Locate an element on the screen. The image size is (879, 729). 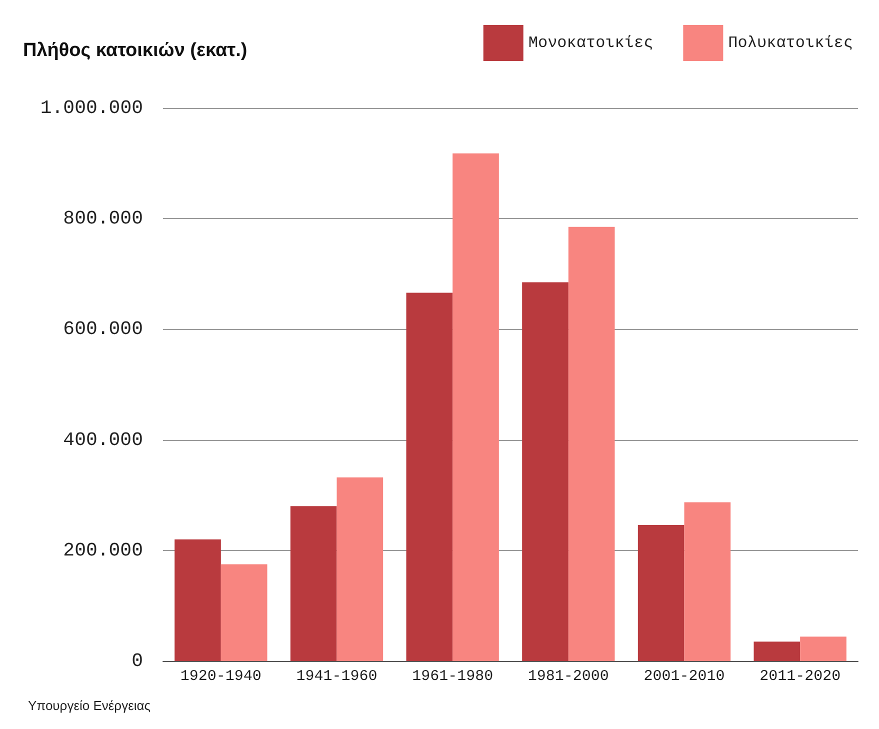
legend-label: Πολυκατοικίες is located at coordinates (791, 43).